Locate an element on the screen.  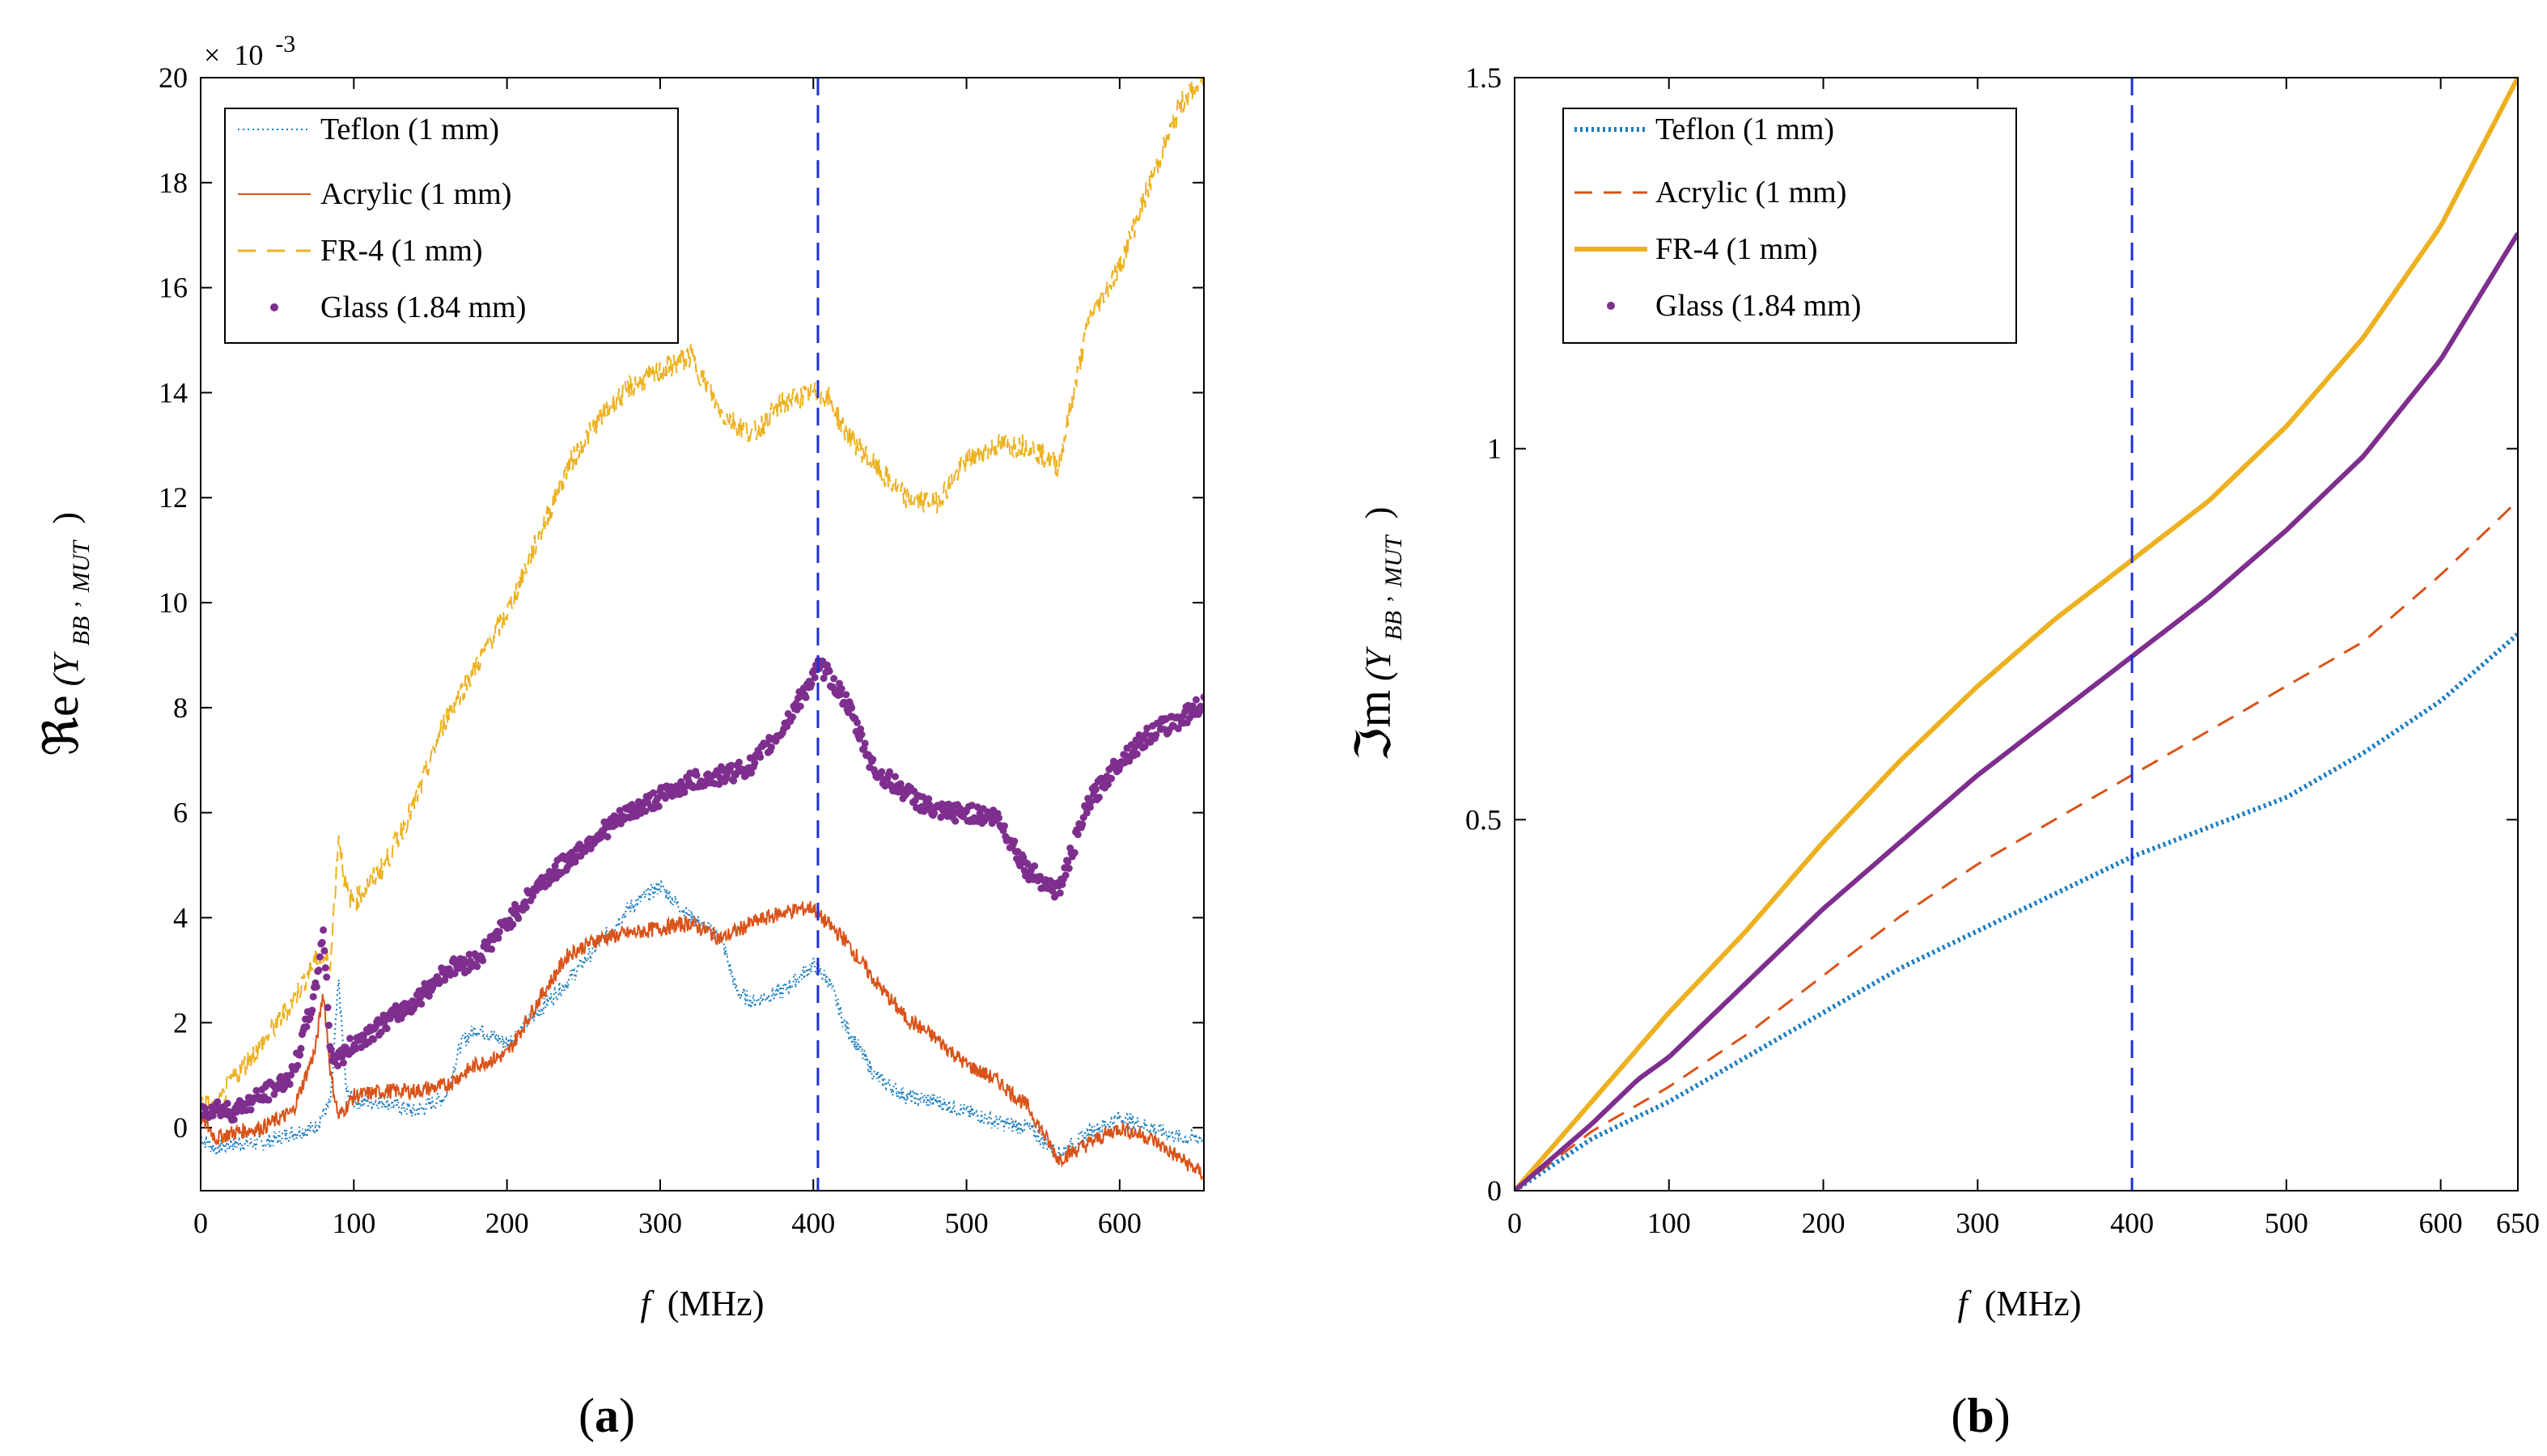
chart-a-y-tick-labels: 0 2 4 6 8 10 12 14 16 18 20 is located at coordinates (174, 602).